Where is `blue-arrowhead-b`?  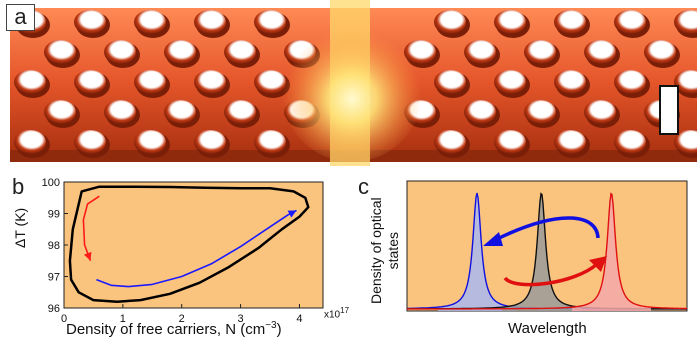
blue-arrowhead-b is located at coordinates (292, 214).